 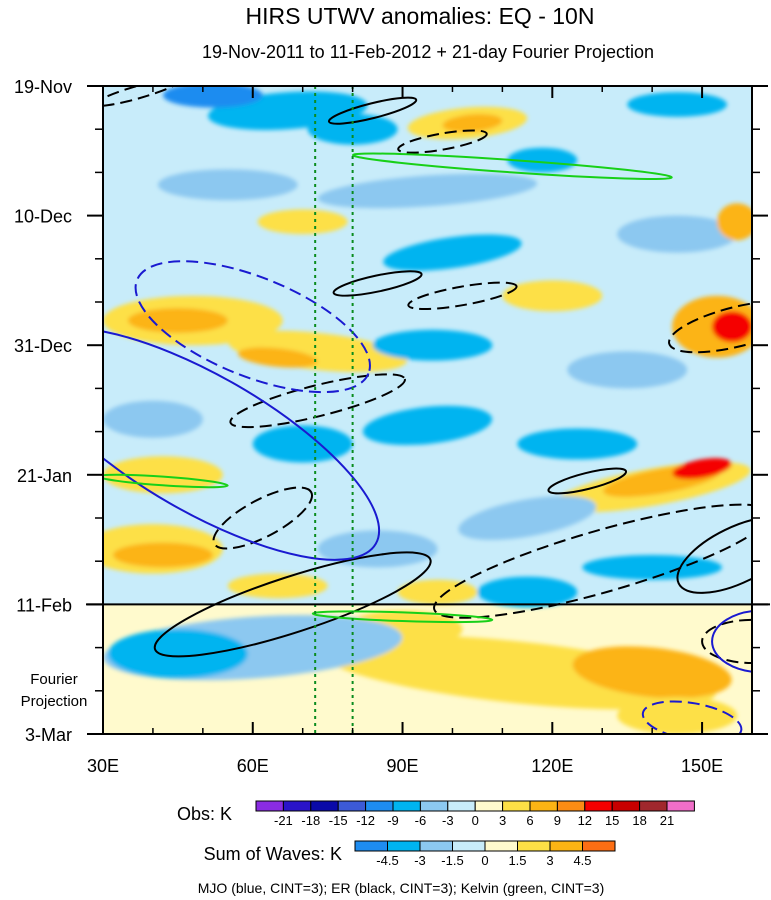 What do you see at coordinates (403, 766) in the screenshot?
I see `x-tick-label: 90E` at bounding box center [403, 766].